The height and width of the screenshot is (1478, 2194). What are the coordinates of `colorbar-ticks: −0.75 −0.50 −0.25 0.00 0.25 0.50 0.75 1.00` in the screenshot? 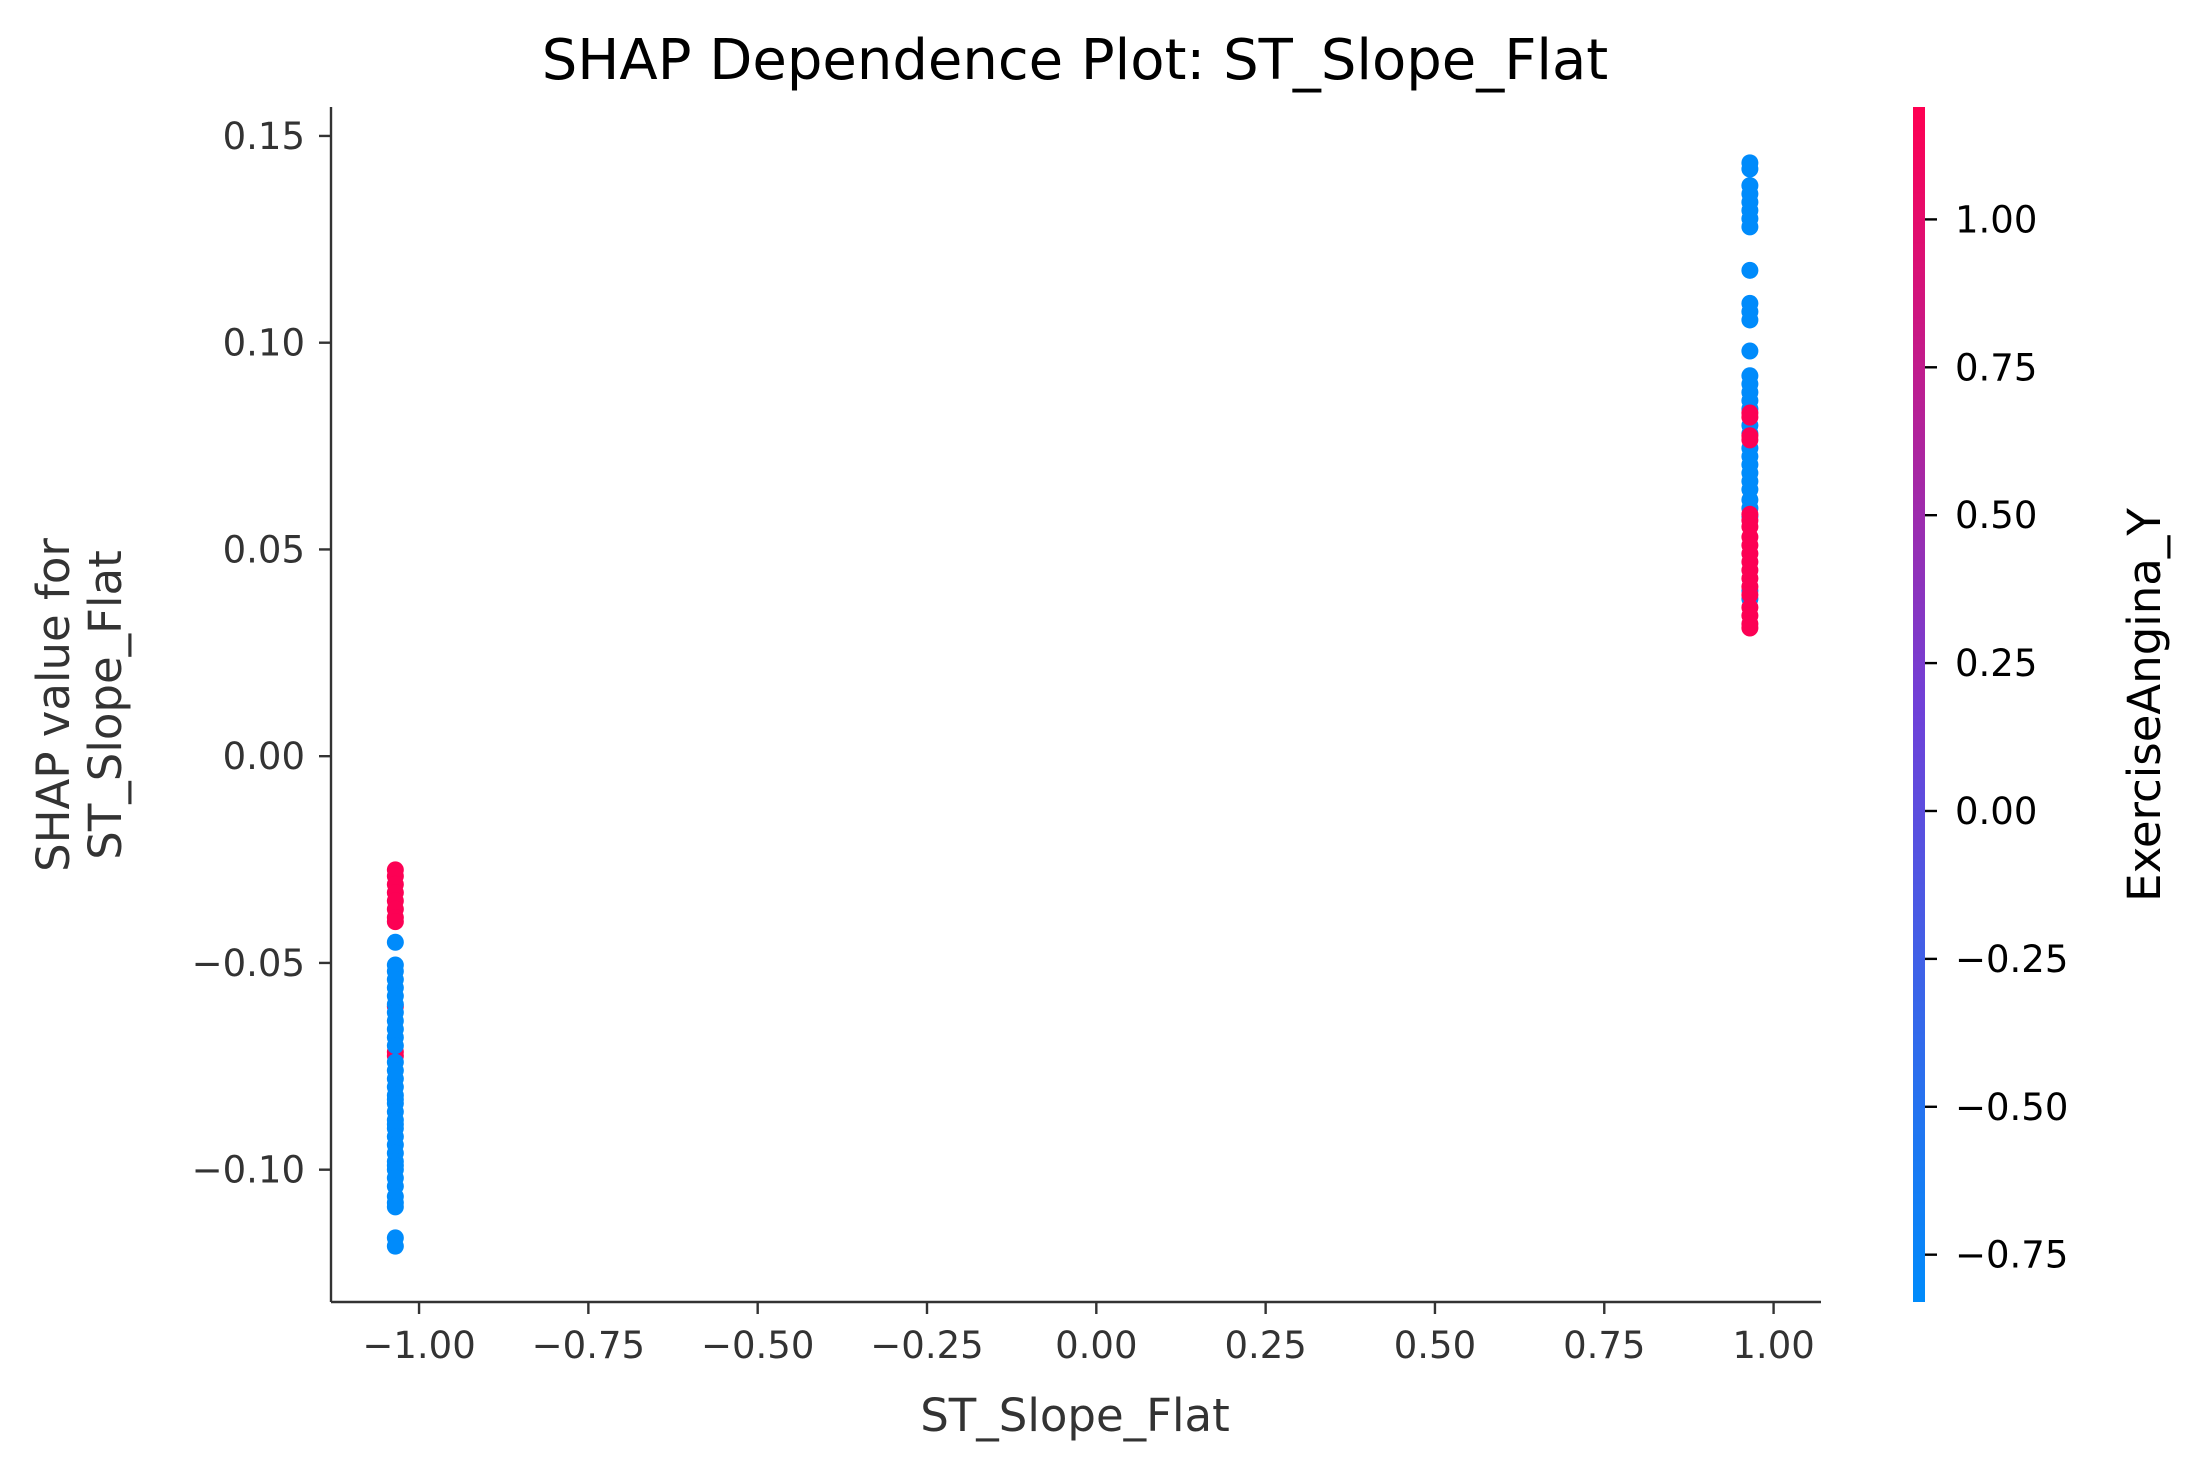 It's located at (1996, 737).